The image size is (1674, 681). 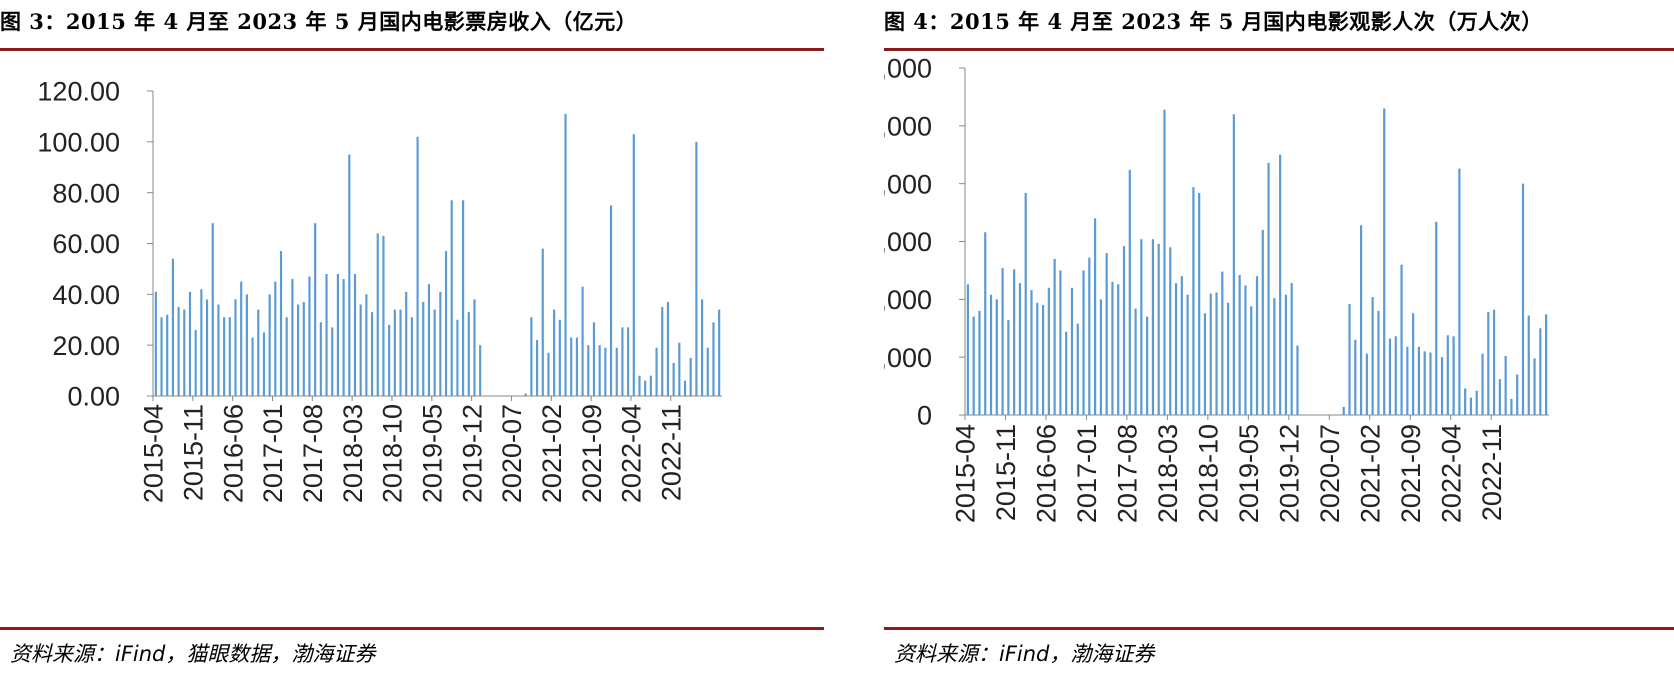 What do you see at coordinates (672, 452) in the screenshot?
I see `x-tick-label: 2022-11` at bounding box center [672, 452].